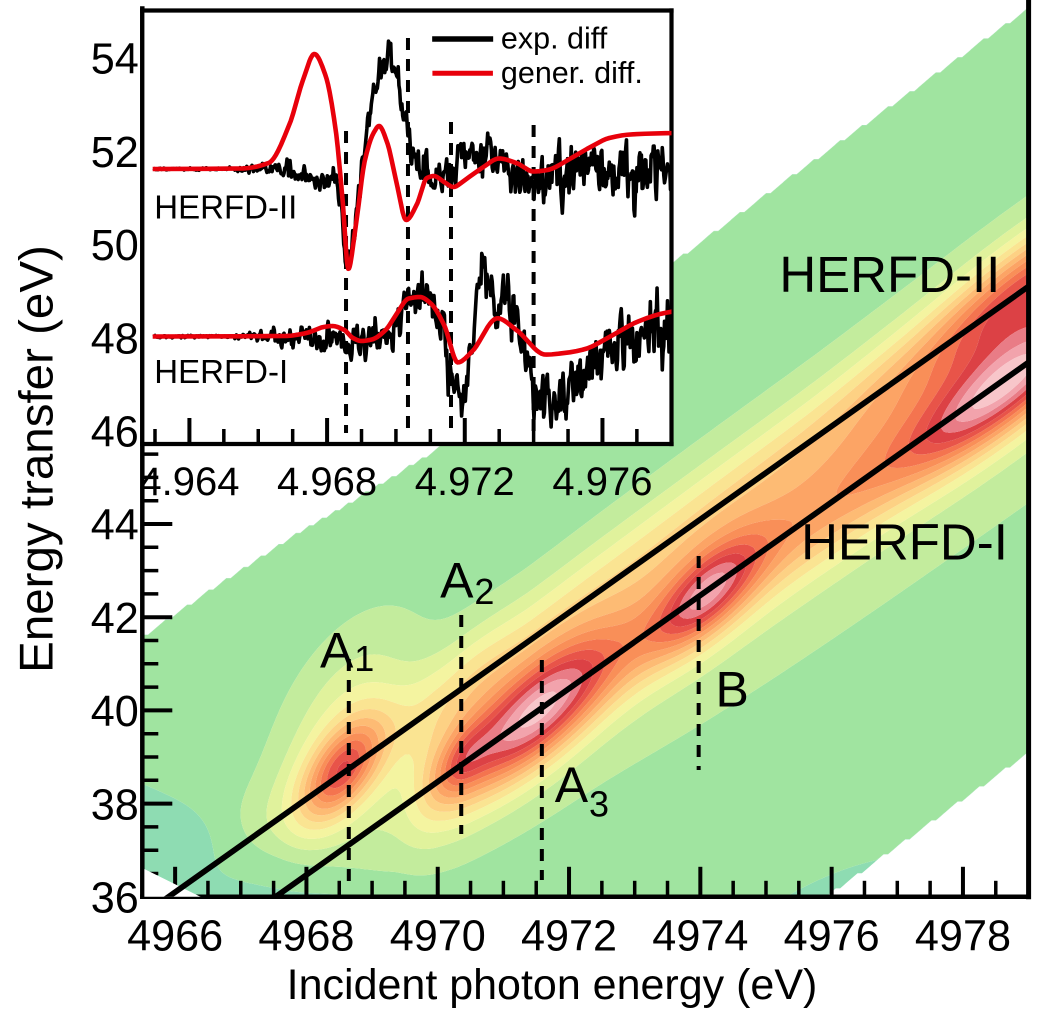  Describe the element at coordinates (115, 898) in the screenshot. I see `svg-text: 36` at that location.